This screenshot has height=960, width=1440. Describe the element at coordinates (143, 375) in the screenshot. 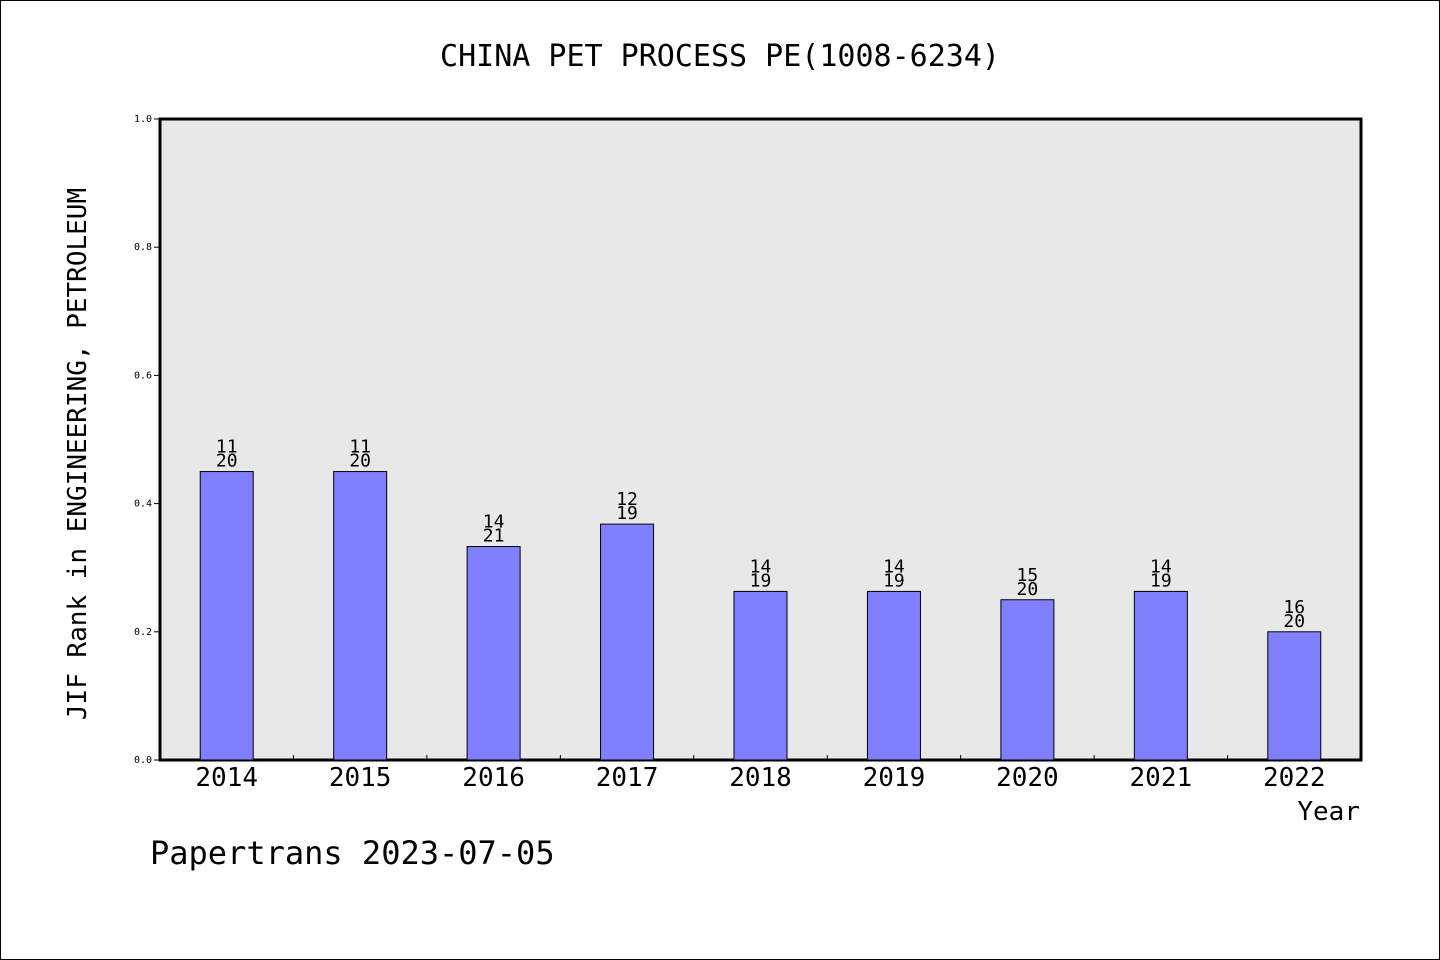

I see `y-tick-label: 0.6` at that location.